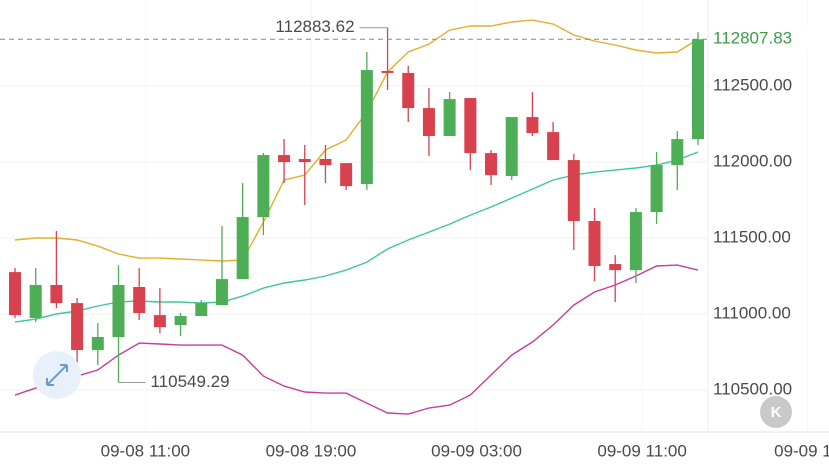 The image size is (829, 466). Describe the element at coordinates (641, 450) in the screenshot. I see `x-tick-label: 09-09 11:00` at that location.